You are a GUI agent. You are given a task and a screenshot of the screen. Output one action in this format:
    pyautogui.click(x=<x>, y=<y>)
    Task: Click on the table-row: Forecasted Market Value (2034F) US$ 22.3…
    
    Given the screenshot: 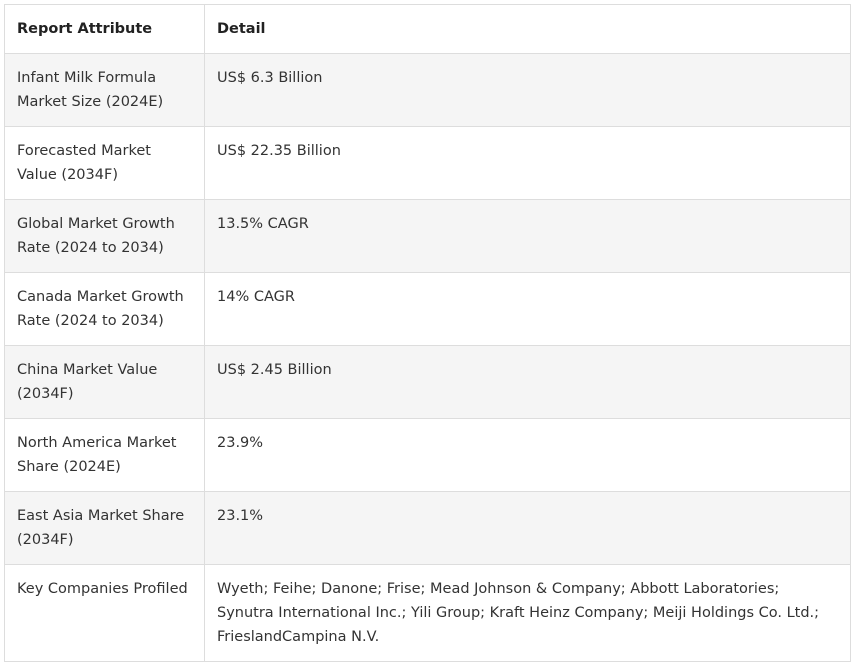 What is the action you would take?
    pyautogui.click(x=427, y=163)
    